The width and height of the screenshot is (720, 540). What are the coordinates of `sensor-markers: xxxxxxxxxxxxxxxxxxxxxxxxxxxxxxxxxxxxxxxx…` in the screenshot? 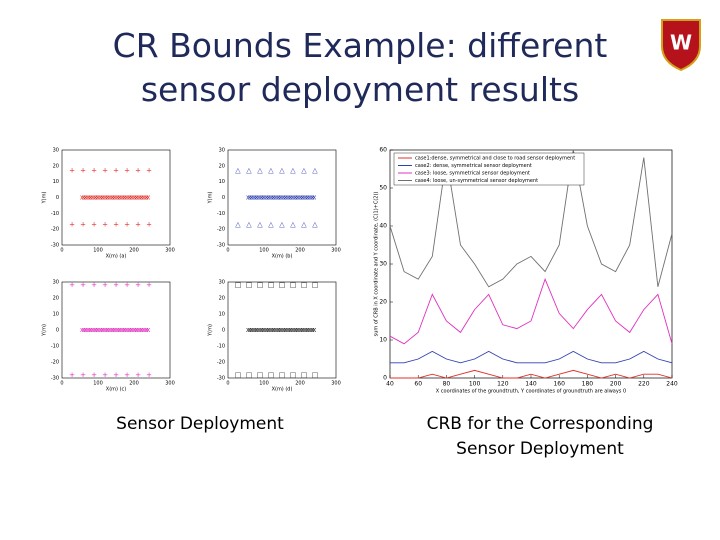 It's located at (277, 330).